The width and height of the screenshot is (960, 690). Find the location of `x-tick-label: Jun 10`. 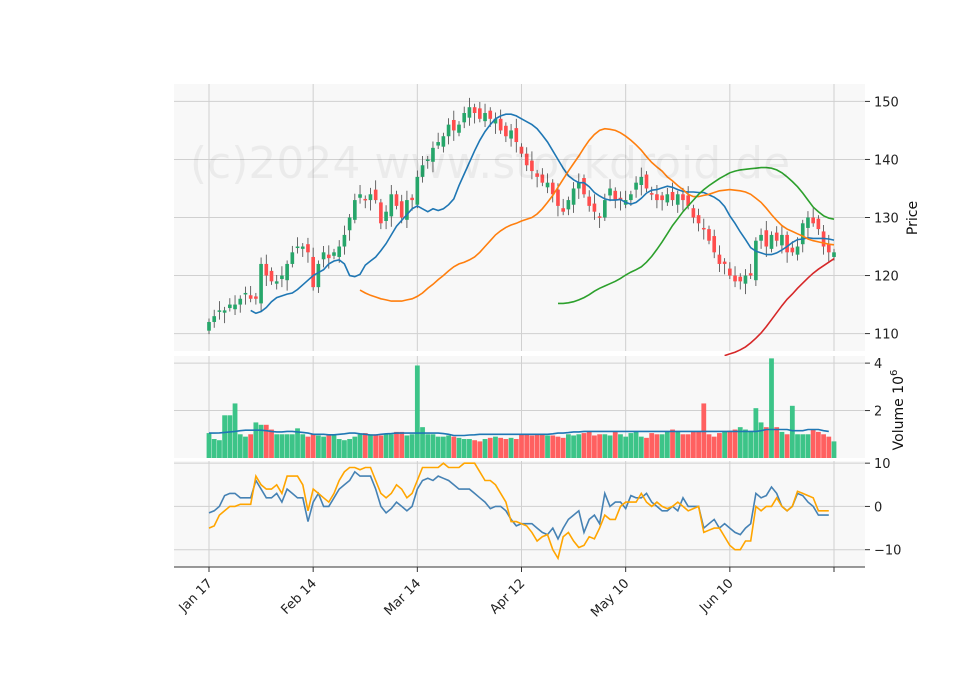

x-tick-label: Jun 10 is located at coordinates (716, 596).